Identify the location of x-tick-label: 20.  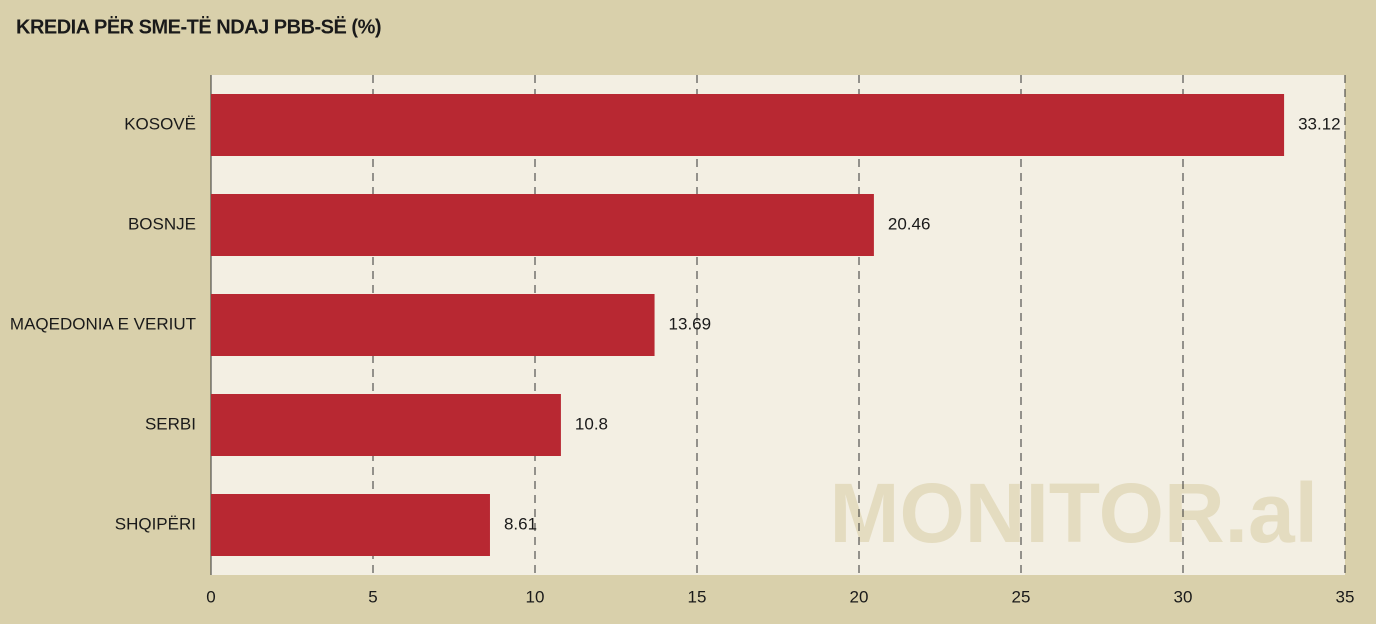
(859, 596).